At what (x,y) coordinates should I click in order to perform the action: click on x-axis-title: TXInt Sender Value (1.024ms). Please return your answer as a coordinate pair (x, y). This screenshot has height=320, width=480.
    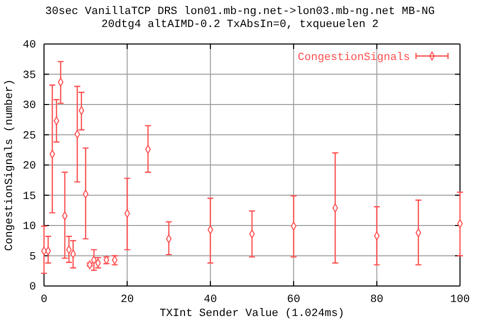
    Looking at the image, I should click on (252, 314).